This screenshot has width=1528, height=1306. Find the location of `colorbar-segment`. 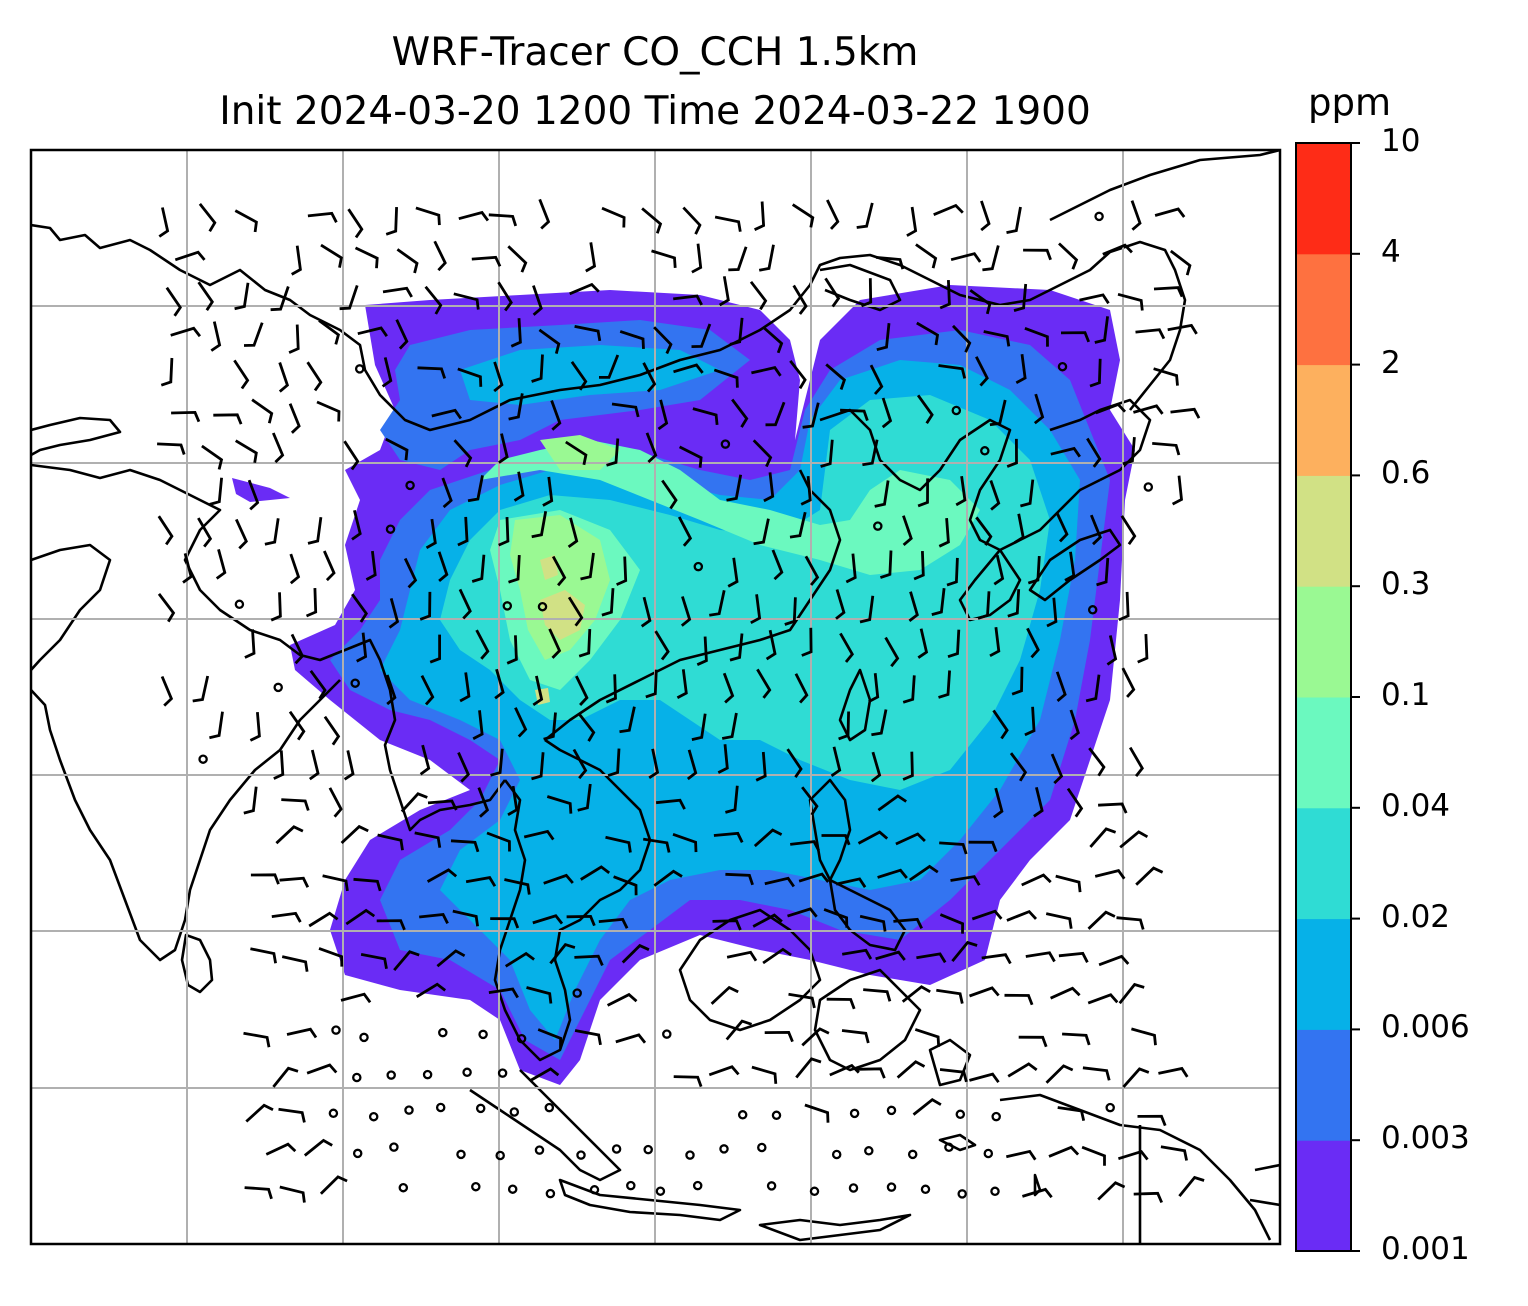

colorbar-segment is located at coordinates (1323, 199).